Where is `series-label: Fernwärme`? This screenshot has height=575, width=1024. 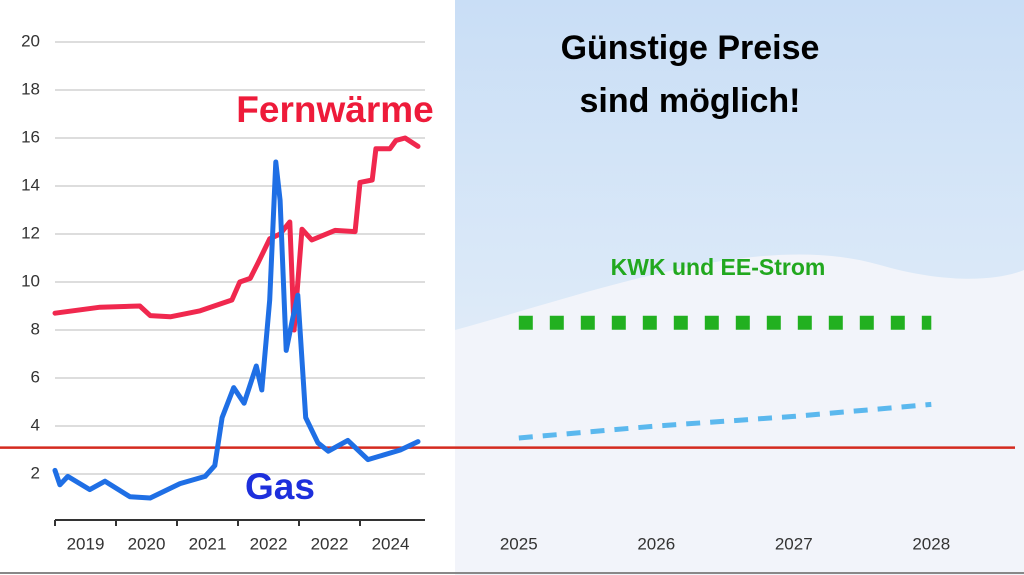 series-label: Fernwärme is located at coordinates (334, 109).